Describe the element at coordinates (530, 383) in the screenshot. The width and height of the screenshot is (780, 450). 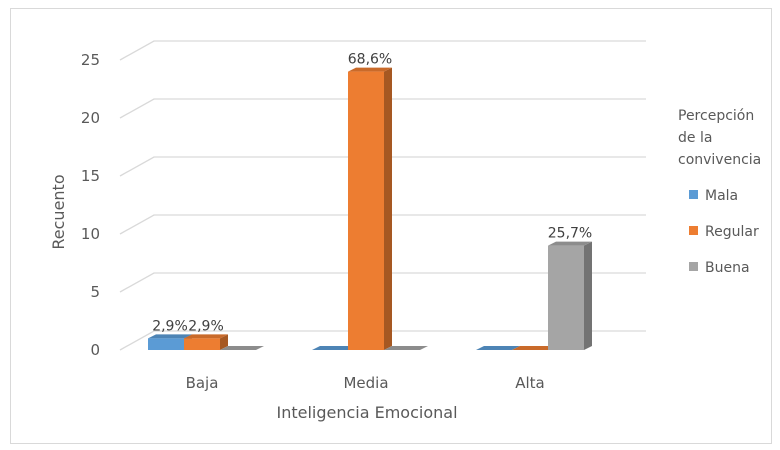
I see `x-tick-label: Alta` at that location.